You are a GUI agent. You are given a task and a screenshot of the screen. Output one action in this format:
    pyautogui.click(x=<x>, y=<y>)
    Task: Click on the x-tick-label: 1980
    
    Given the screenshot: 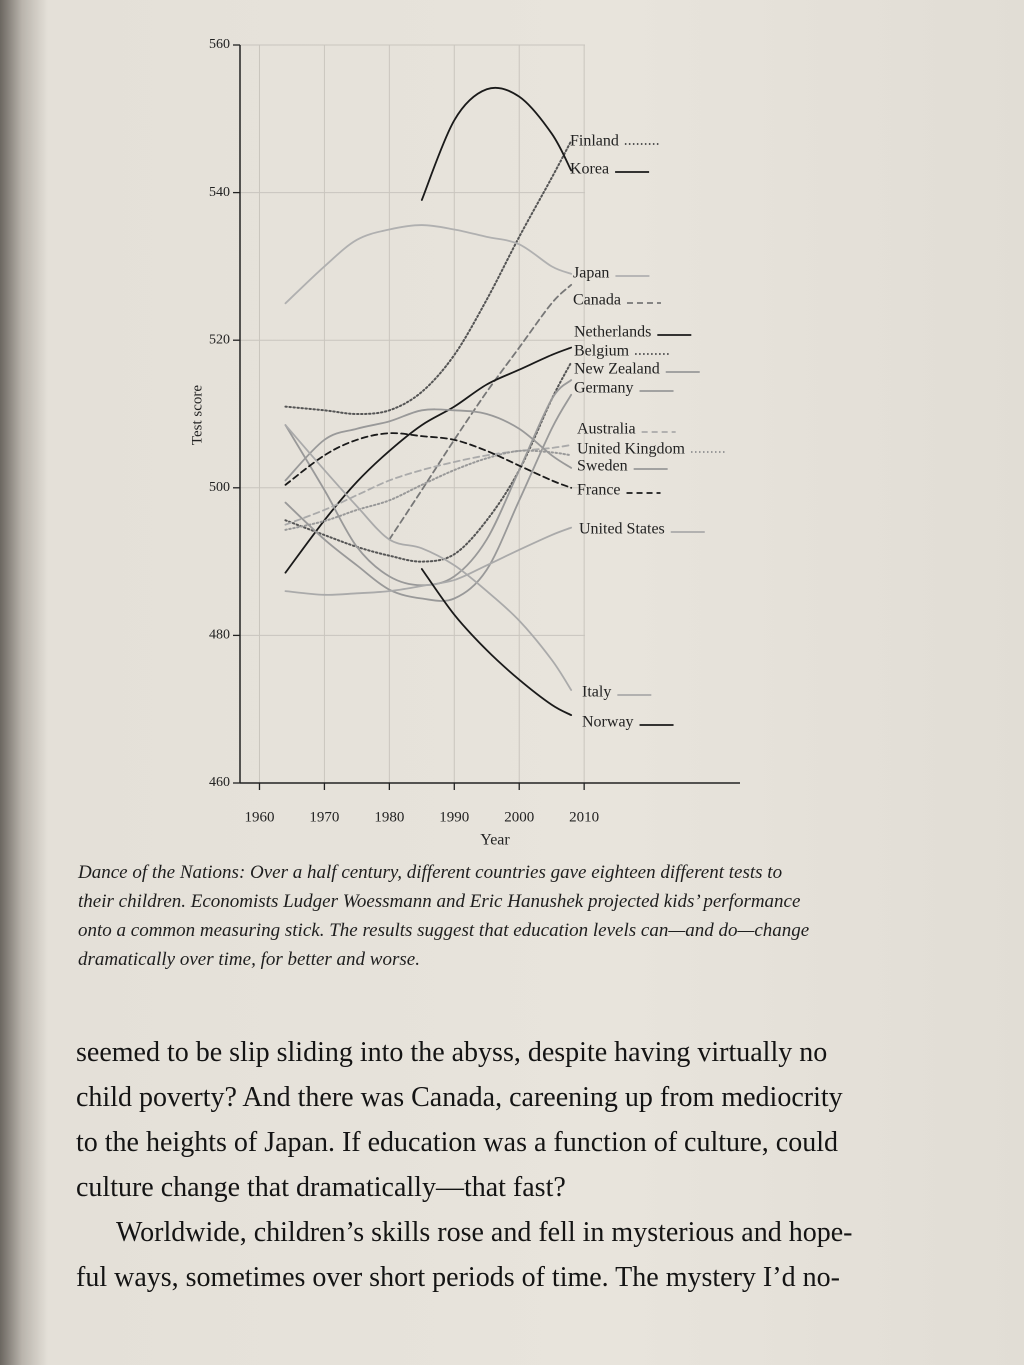 What is the action you would take?
    pyautogui.click(x=389, y=817)
    